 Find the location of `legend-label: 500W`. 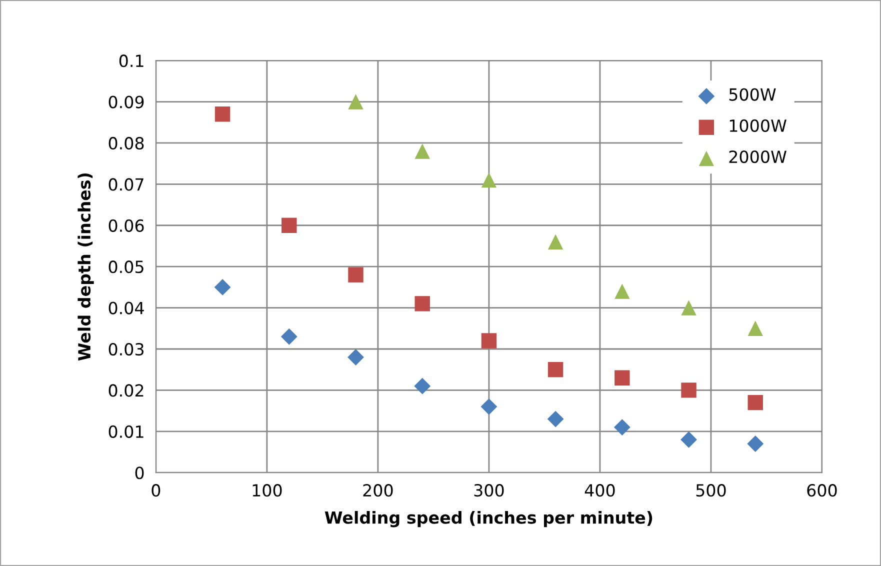

legend-label: 500W is located at coordinates (752, 94).